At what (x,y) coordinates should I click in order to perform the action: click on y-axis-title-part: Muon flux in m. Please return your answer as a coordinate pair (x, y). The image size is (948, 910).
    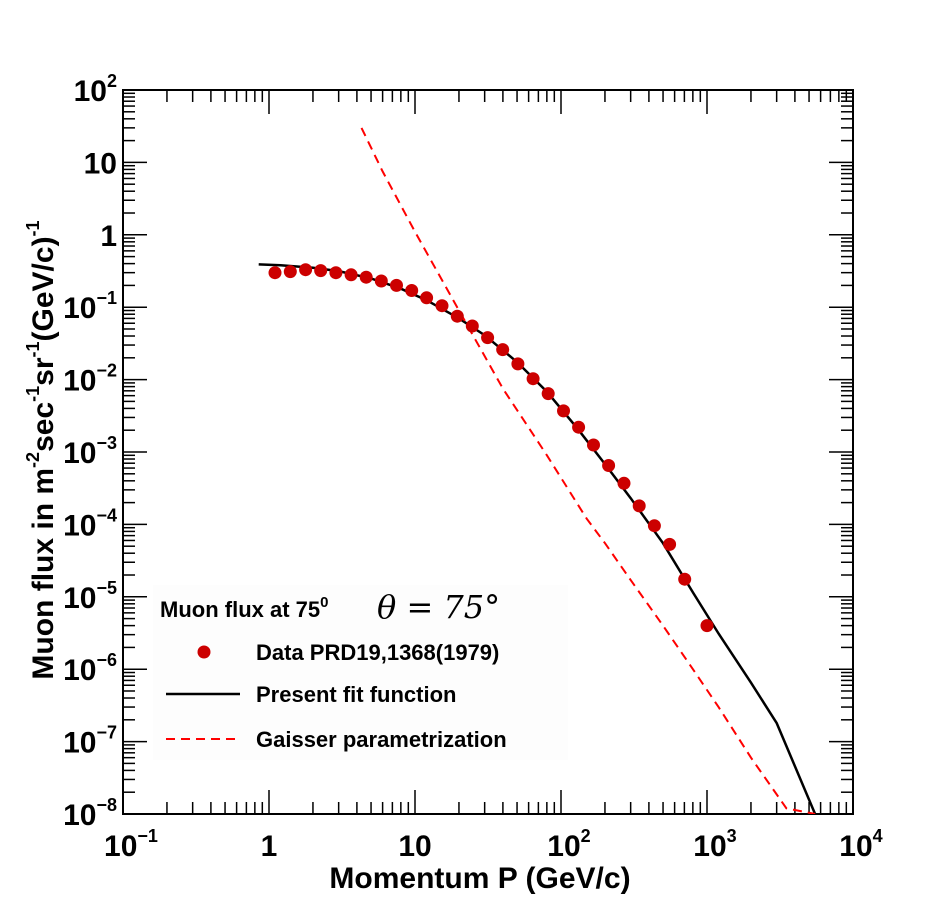
    Looking at the image, I should click on (43, 574).